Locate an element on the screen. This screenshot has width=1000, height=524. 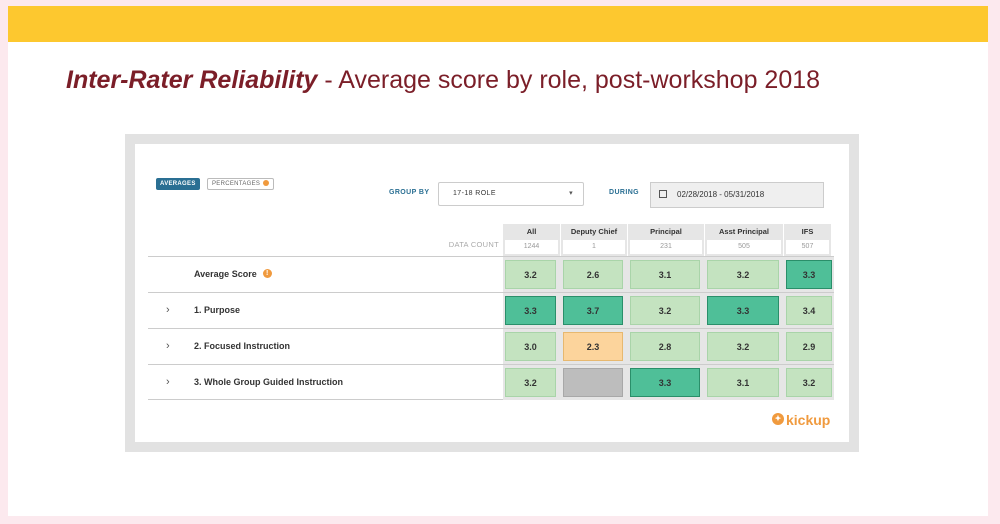
row-label: 2. Focused Instruction is located at coordinates (242, 346).